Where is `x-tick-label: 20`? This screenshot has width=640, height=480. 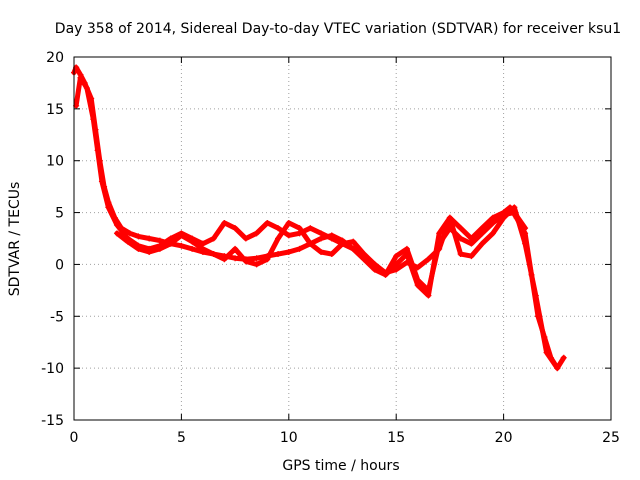 x-tick-label: 20 is located at coordinates (504, 438).